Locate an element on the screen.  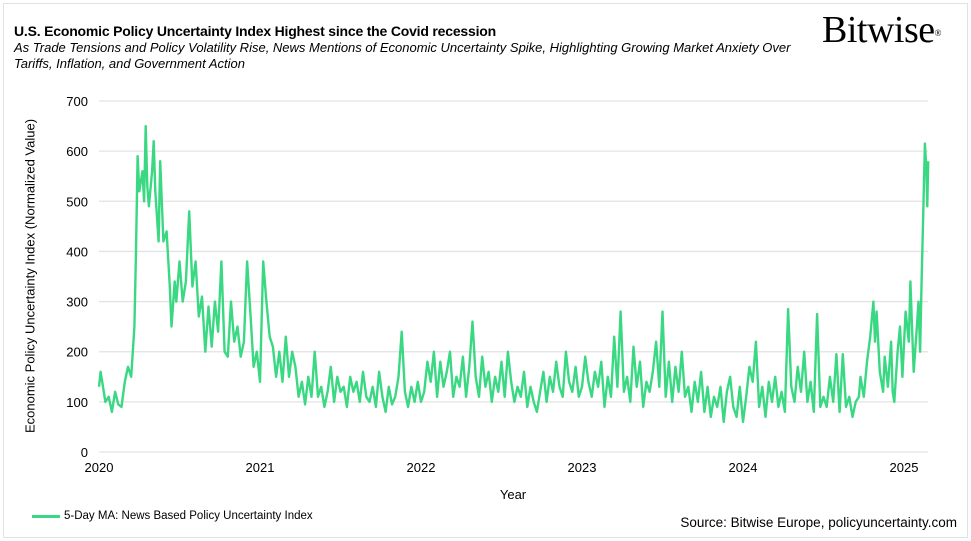
y-tick-label: 700 is located at coordinates (77, 101).